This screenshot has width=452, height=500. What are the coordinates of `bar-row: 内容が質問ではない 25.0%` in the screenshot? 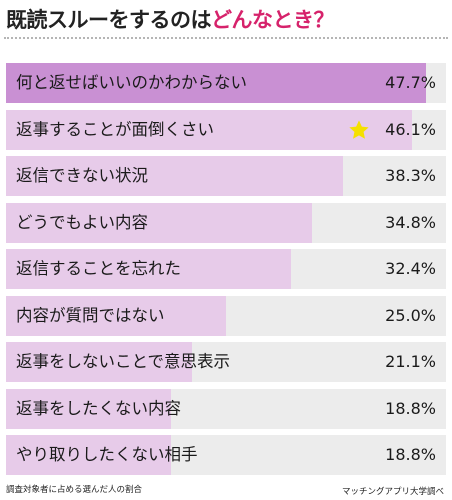 It's located at (226, 316).